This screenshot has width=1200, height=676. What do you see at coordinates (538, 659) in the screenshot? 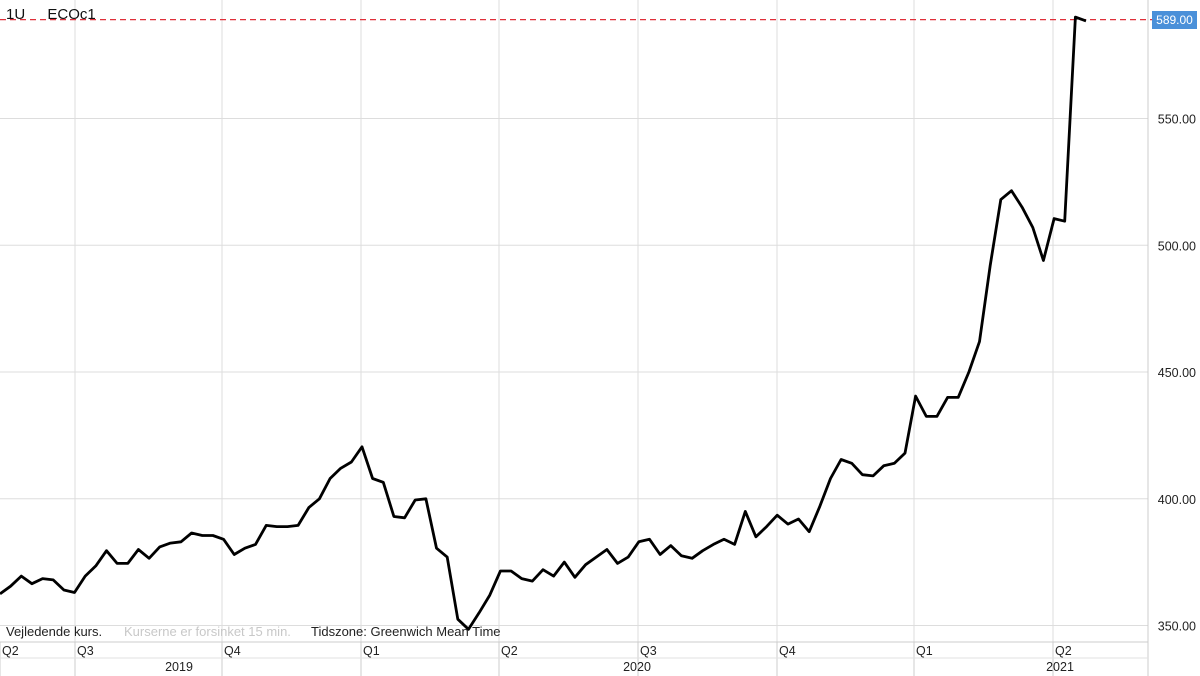
I see `x-axis-labels: Q2 Q3 Q4 Q1 Q2 Q3 Q4 Q1 Q2 2019 2020 2021` at bounding box center [538, 659].